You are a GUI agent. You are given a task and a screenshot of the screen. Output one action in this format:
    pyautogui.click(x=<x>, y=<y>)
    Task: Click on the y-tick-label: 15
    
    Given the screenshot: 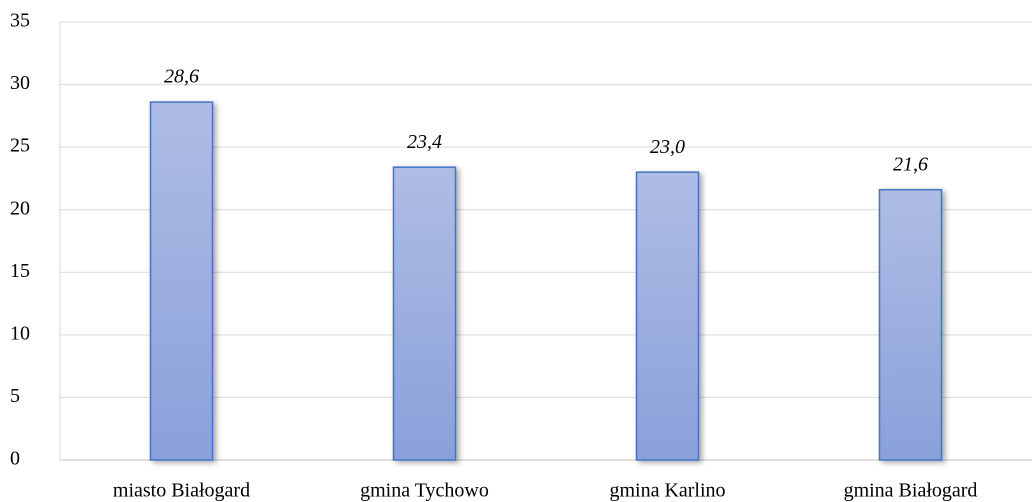 What is the action you would take?
    pyautogui.click(x=20, y=271)
    